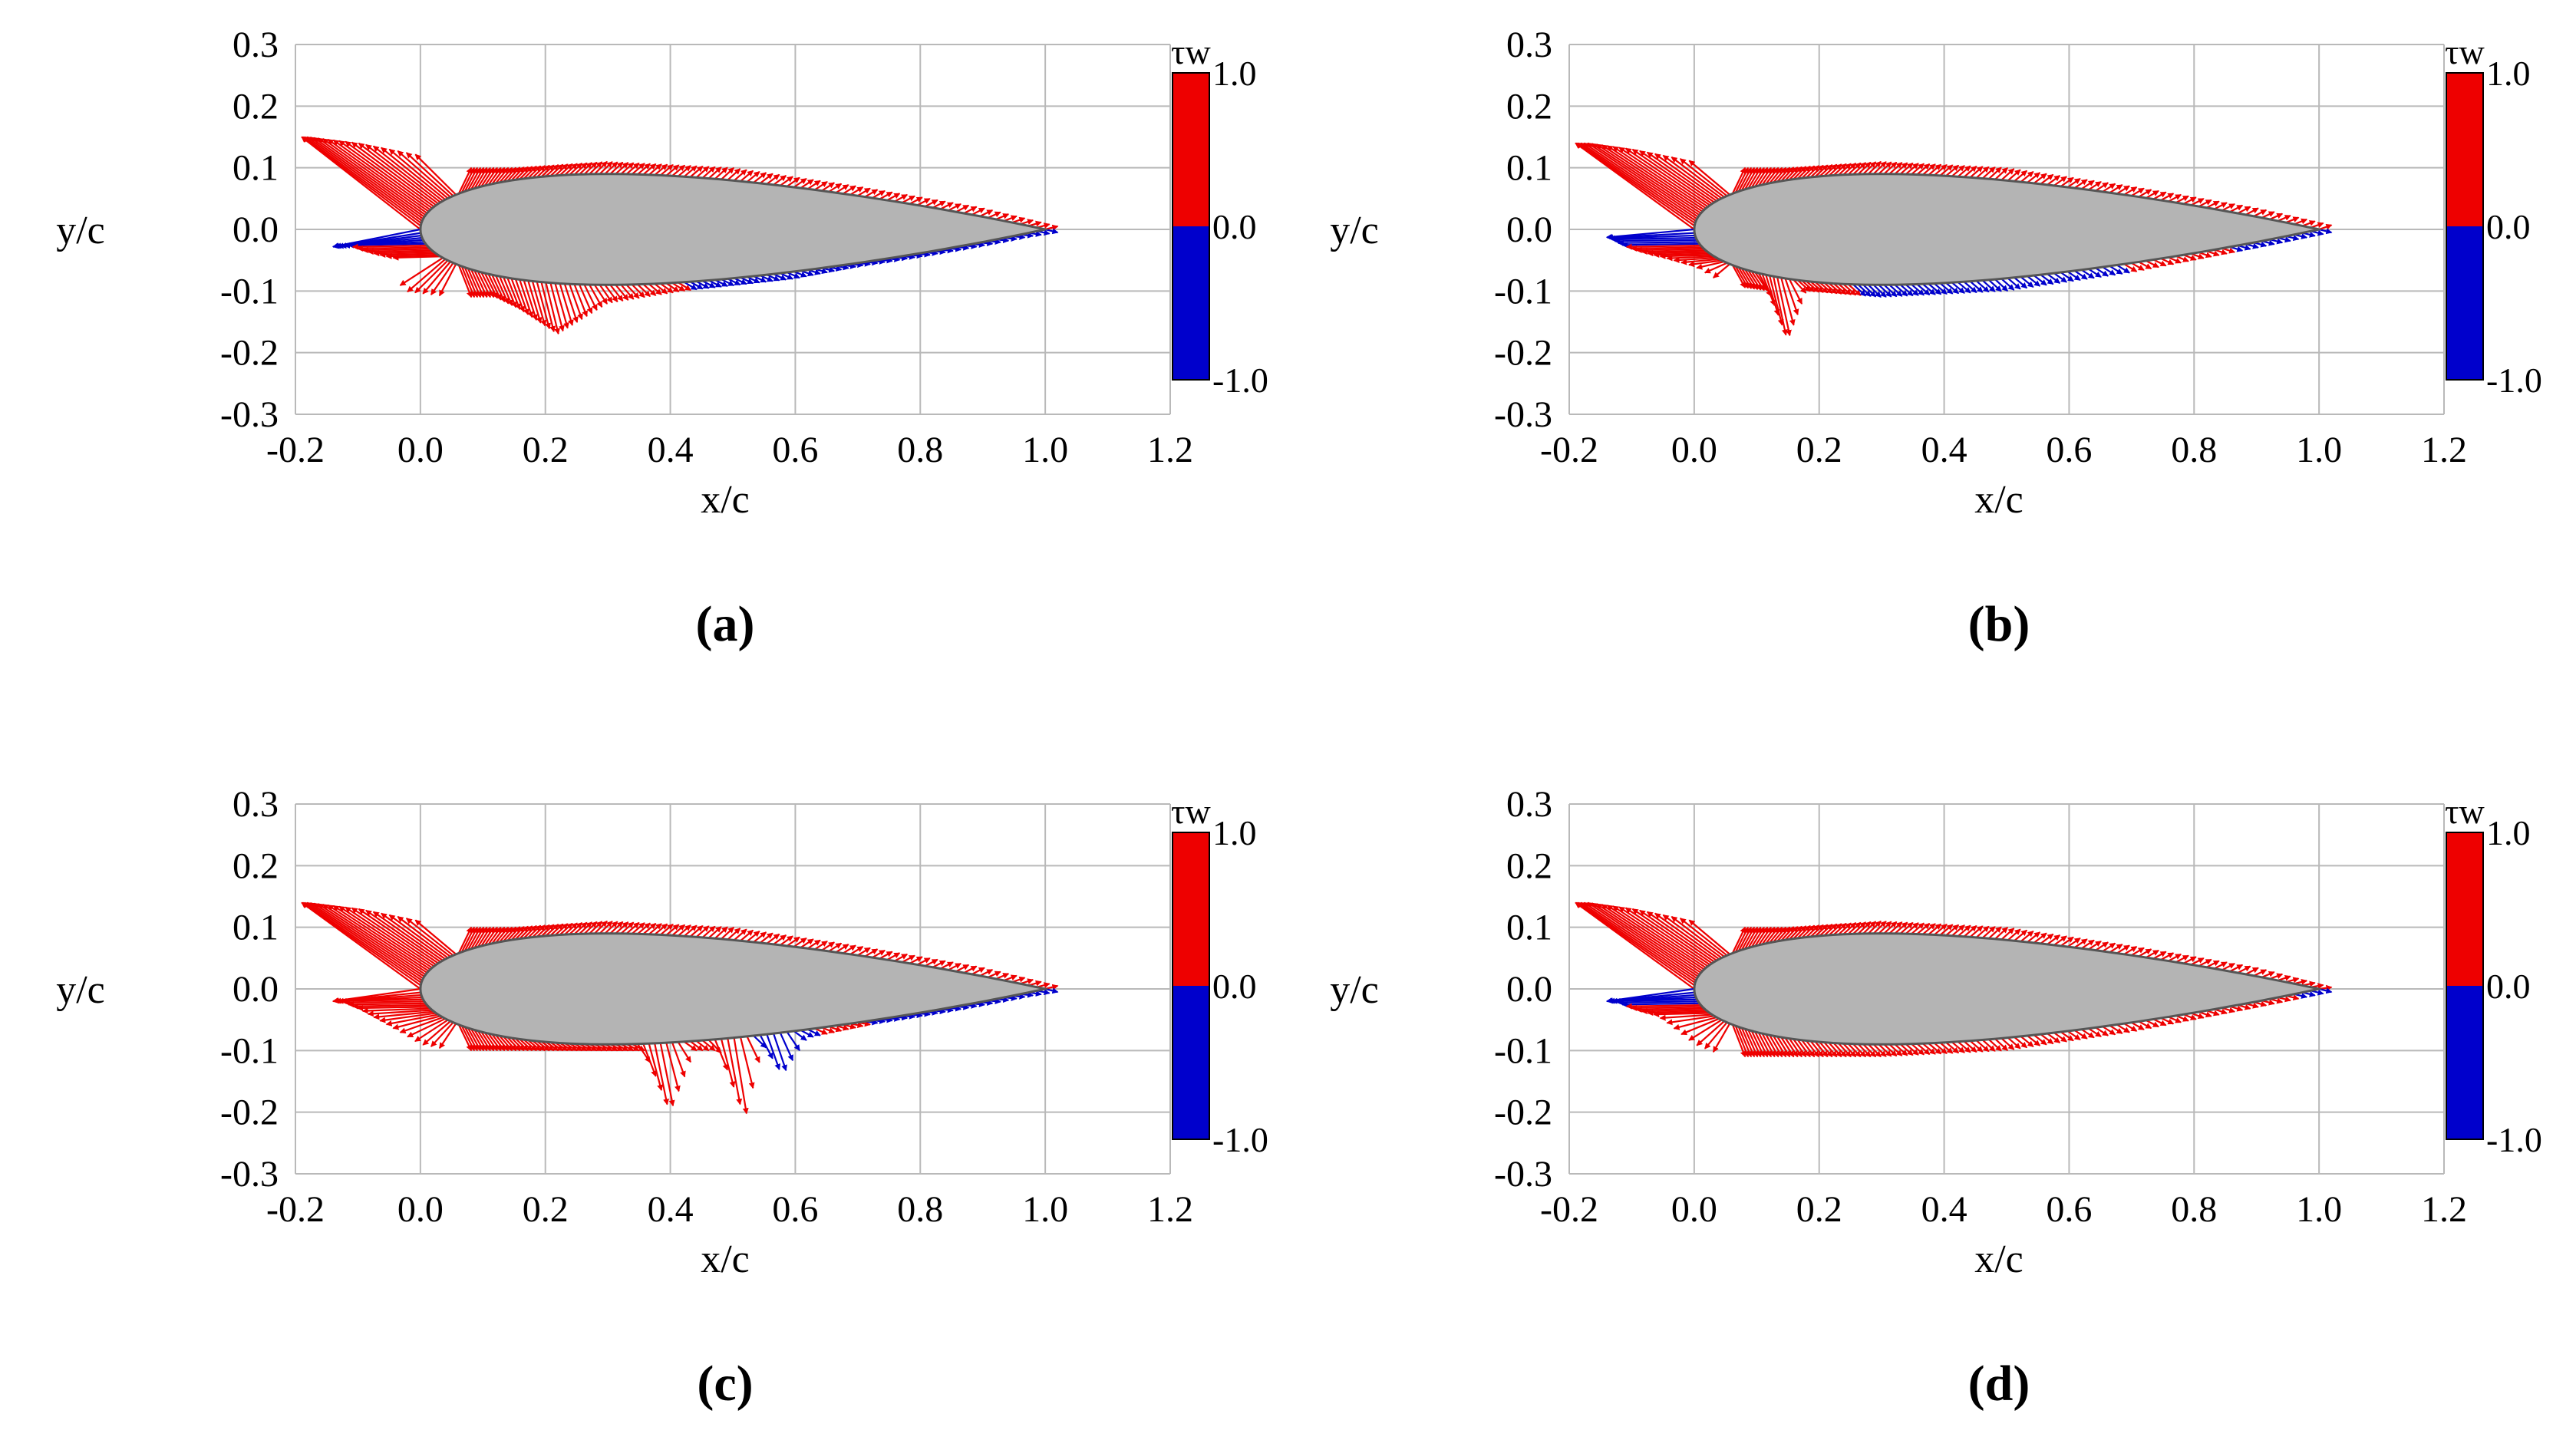 Image resolution: width=2576 pixels, height=1450 pixels. What do you see at coordinates (1819, 1209) in the screenshot?
I see `x-tick-label: 0.2` at bounding box center [1819, 1209].